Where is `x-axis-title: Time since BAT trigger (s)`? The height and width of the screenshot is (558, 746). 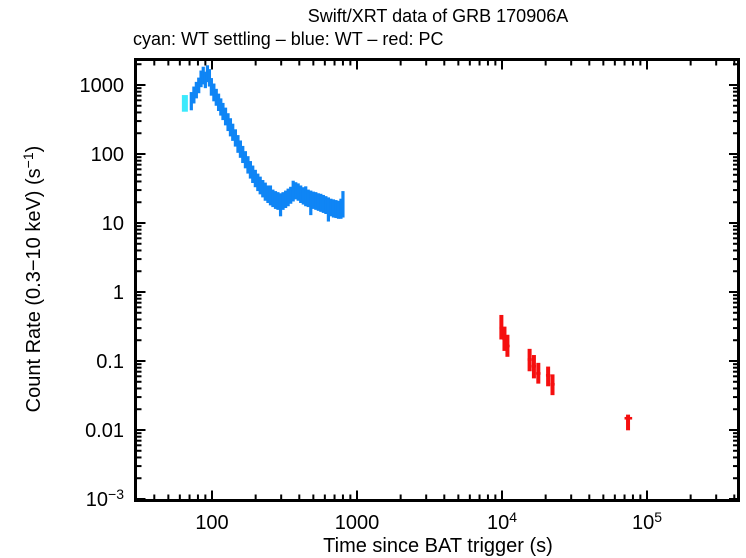
x-axis-title: Time since BAT trigger (s) is located at coordinates (438, 546).